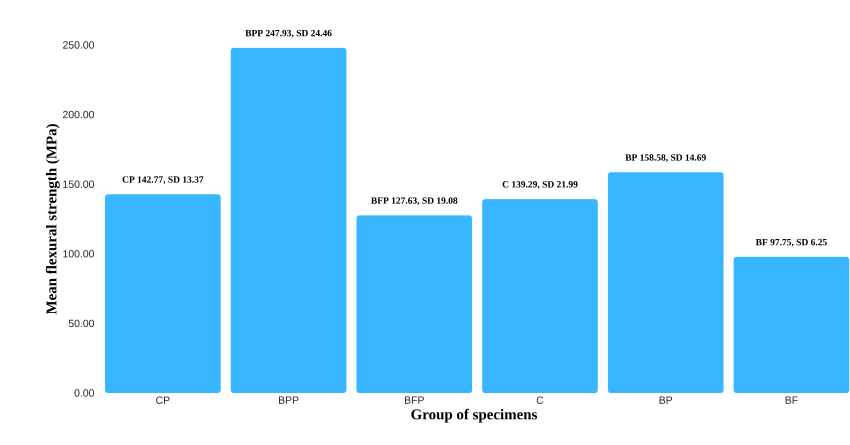 This screenshot has width=850, height=445. What do you see at coordinates (78, 114) in the screenshot?
I see `y-tick-label: 200.00` at bounding box center [78, 114].